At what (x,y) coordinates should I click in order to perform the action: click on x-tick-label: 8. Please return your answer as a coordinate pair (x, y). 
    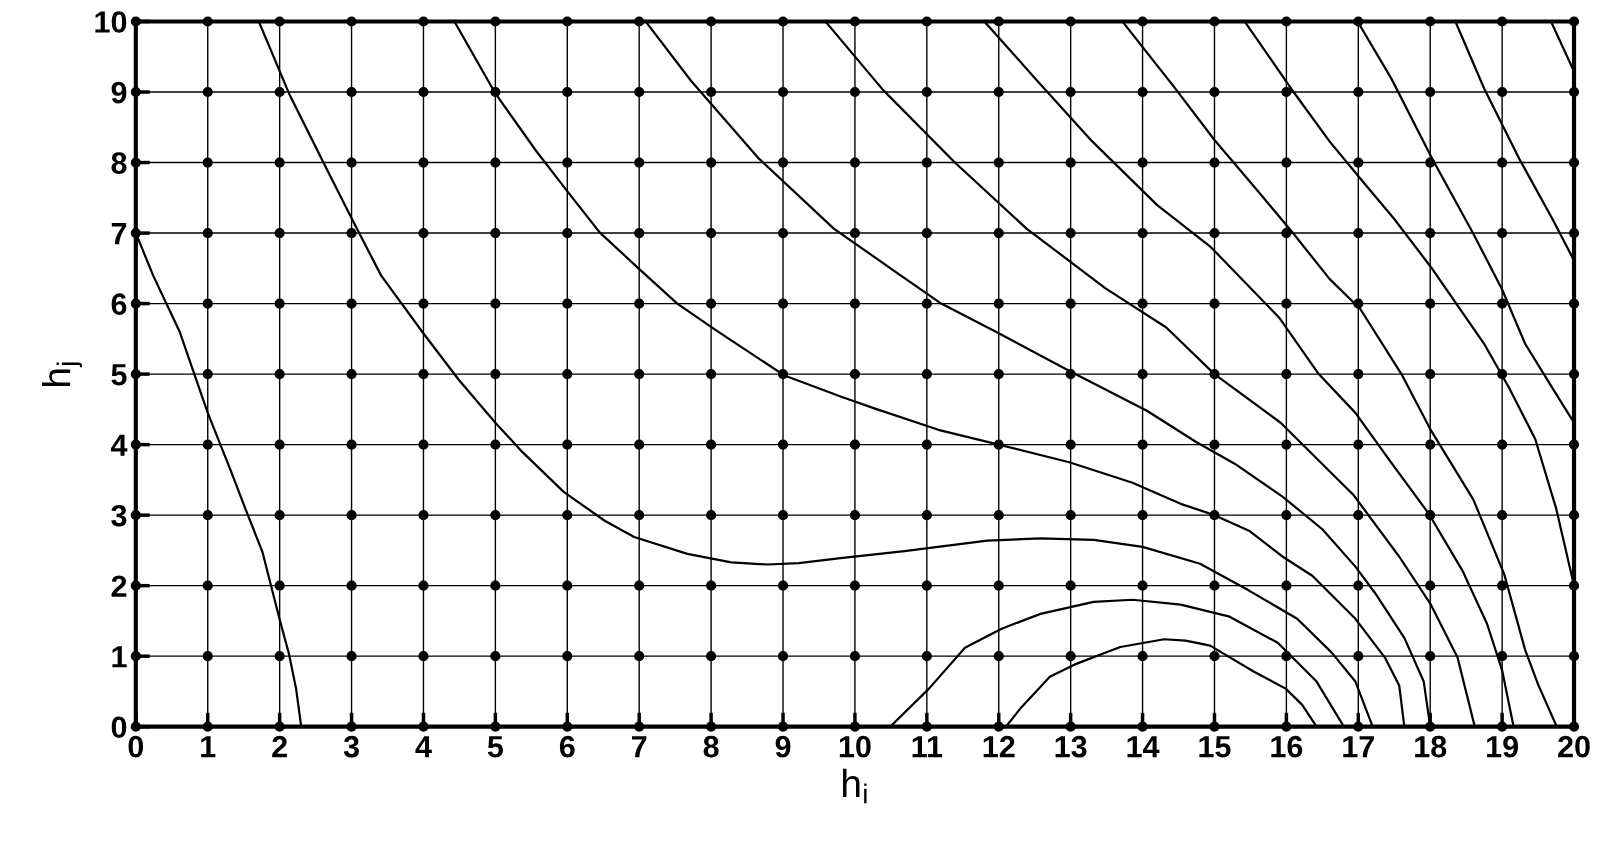
    Looking at the image, I should click on (711, 746).